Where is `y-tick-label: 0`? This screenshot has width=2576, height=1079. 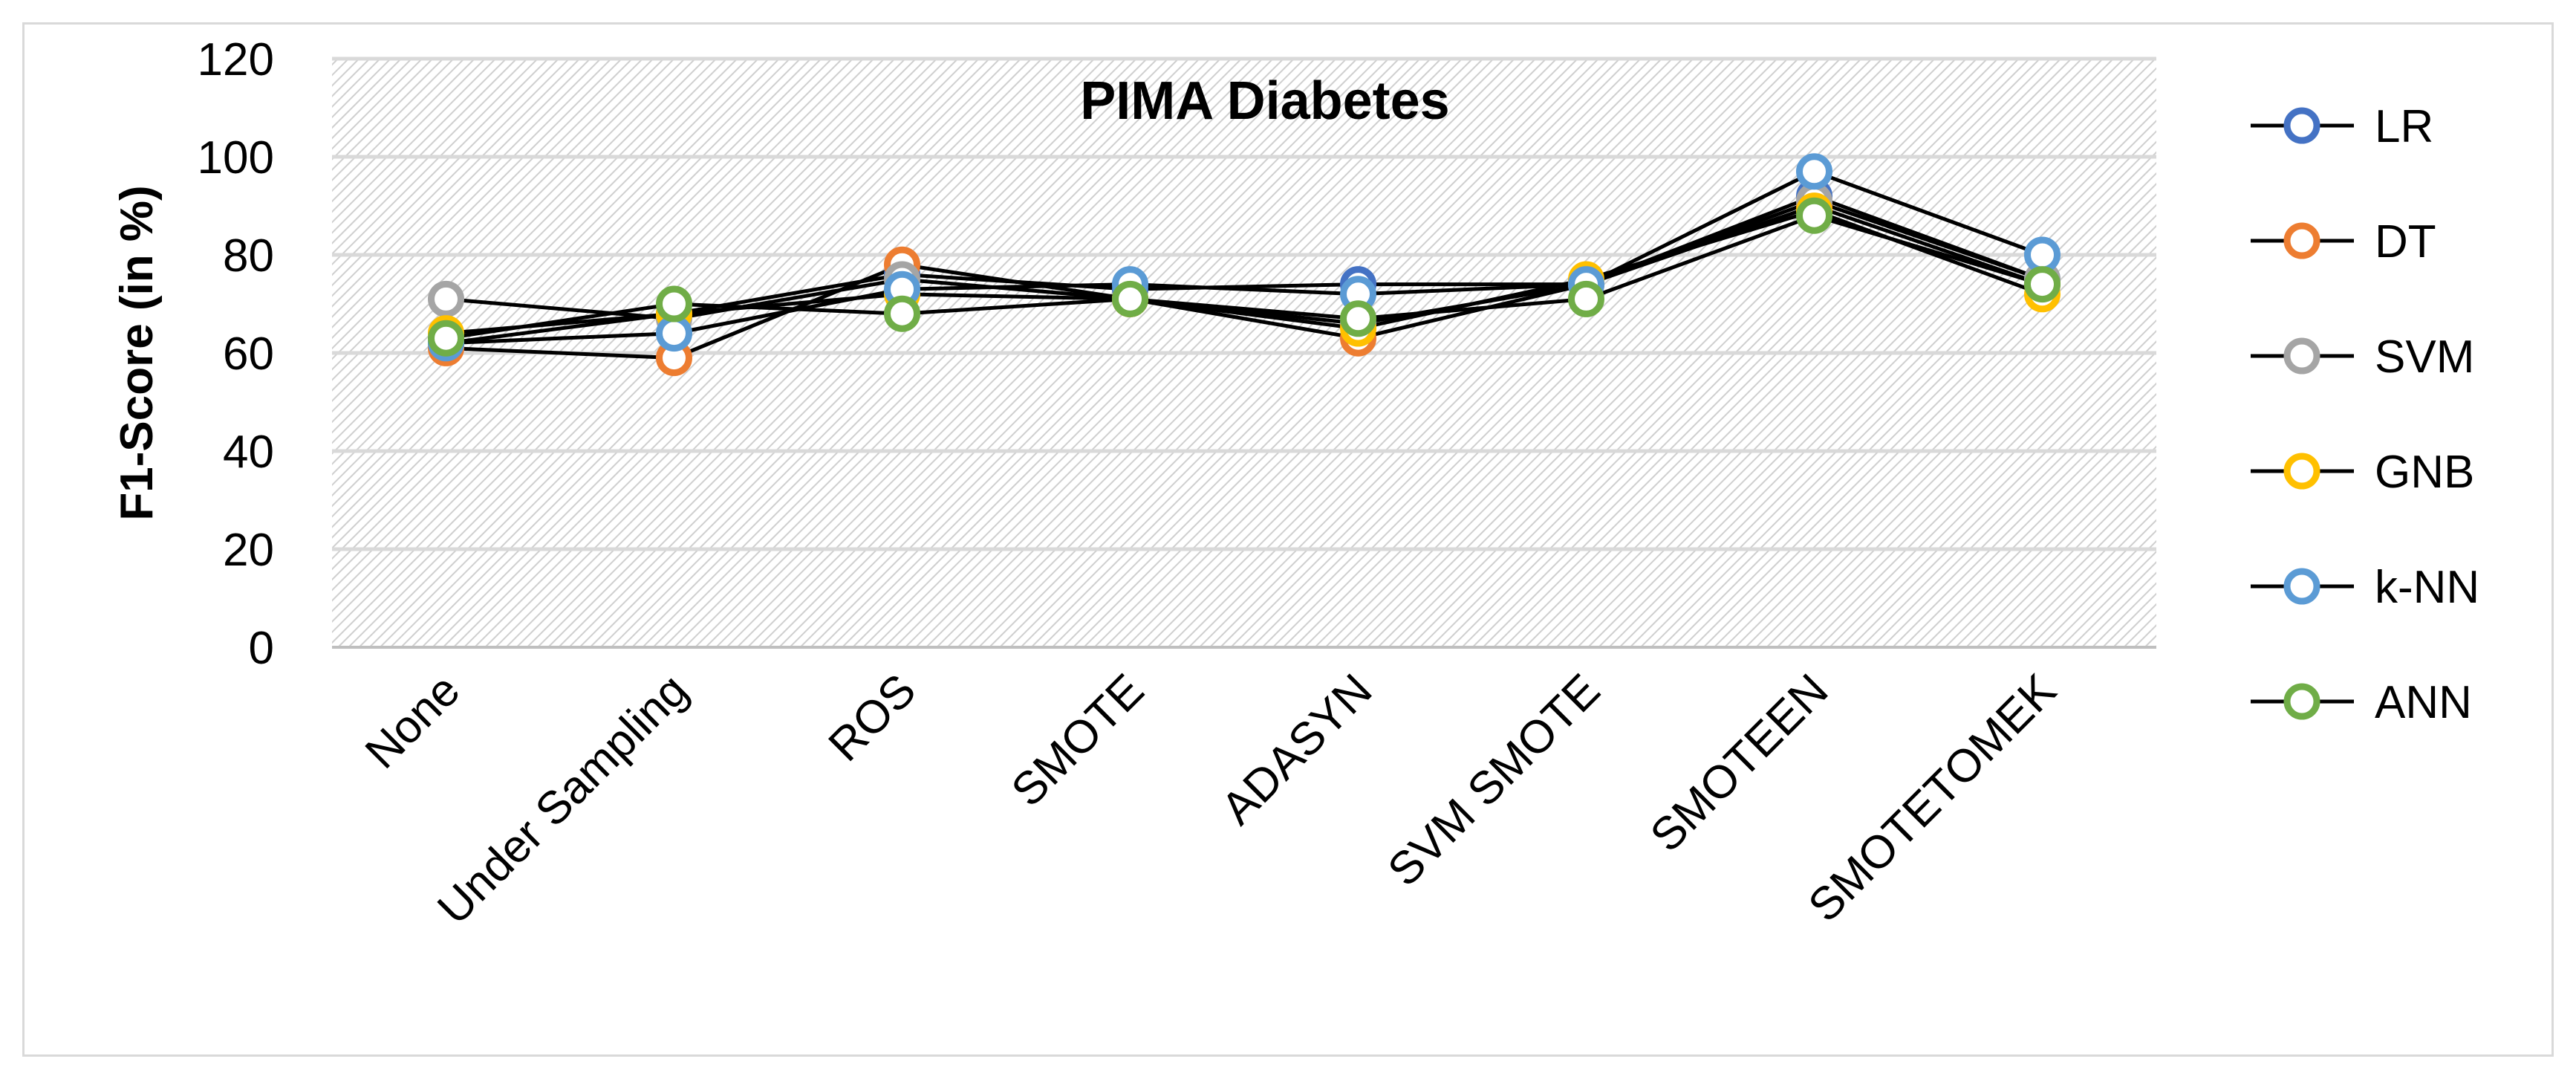
y-tick-label: 0 is located at coordinates (261, 648).